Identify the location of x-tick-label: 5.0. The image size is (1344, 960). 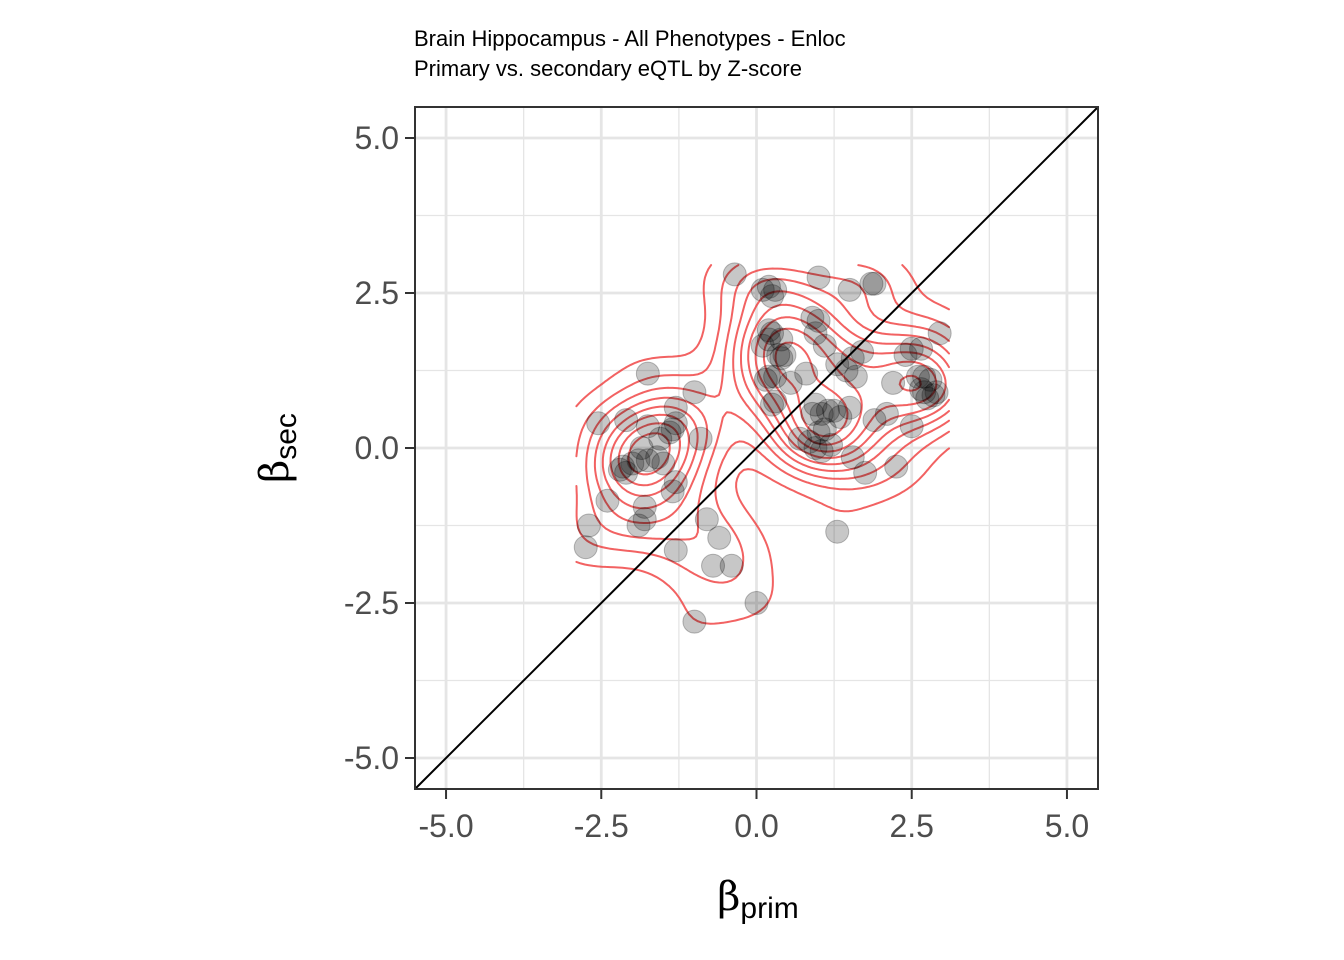
(1067, 826).